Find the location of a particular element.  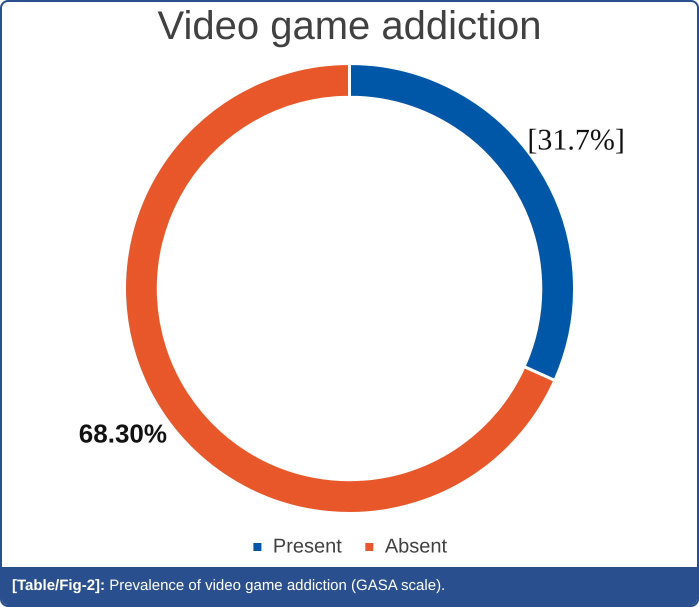

data-label: 68.30% is located at coordinates (122, 433).